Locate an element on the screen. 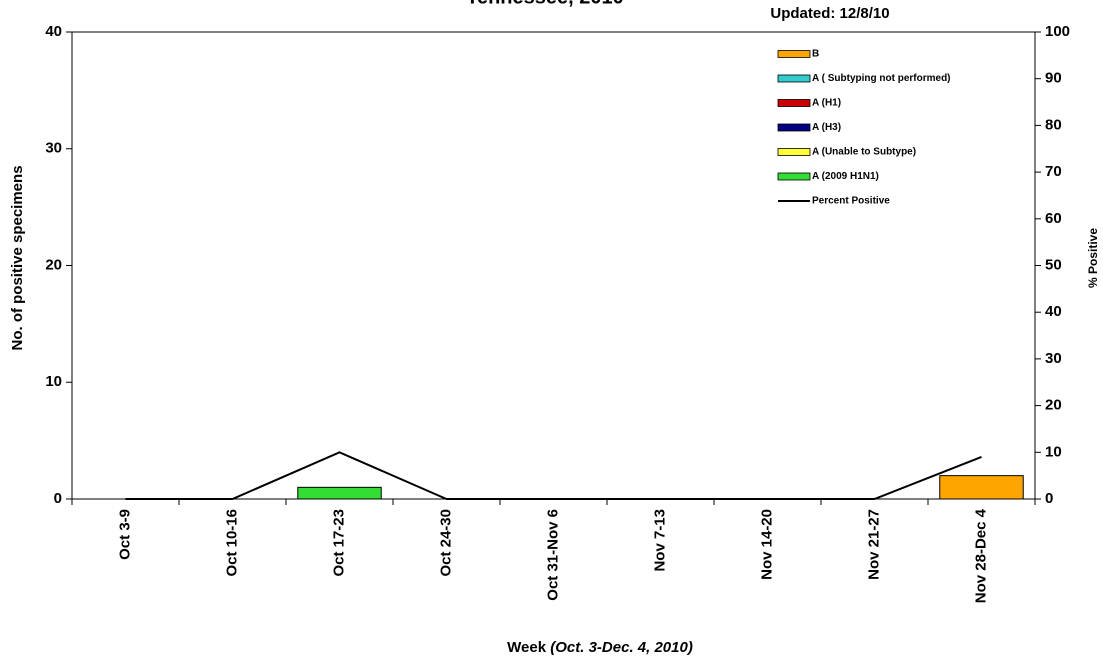 This screenshot has width=1103, height=657. y2-tick-label: 80 is located at coordinates (1053, 124).